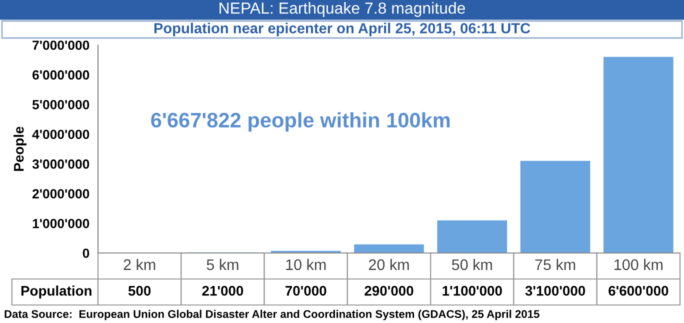 The height and width of the screenshot is (323, 684). What do you see at coordinates (555, 291) in the screenshot?
I see `data-label: 3'100'000` at bounding box center [555, 291].